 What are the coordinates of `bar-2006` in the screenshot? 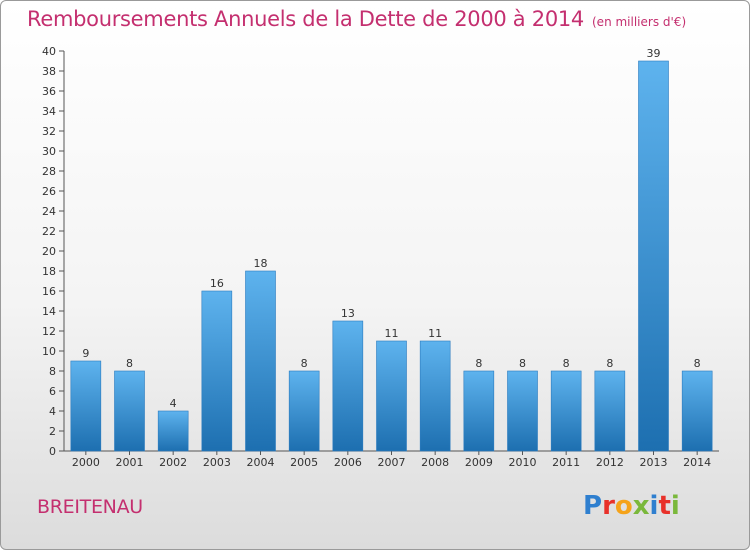 It's located at (348, 386).